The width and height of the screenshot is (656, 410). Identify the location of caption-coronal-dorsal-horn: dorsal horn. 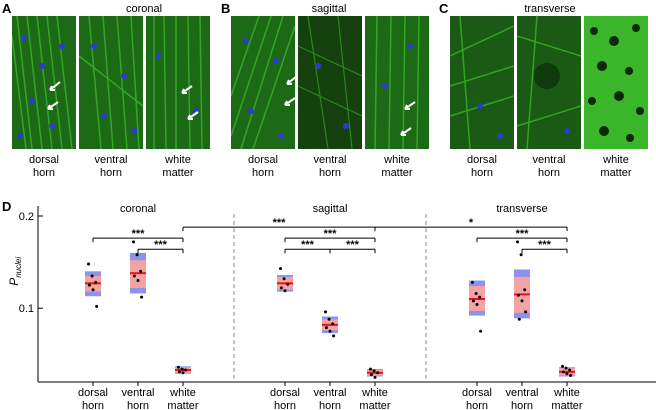
(44, 166).